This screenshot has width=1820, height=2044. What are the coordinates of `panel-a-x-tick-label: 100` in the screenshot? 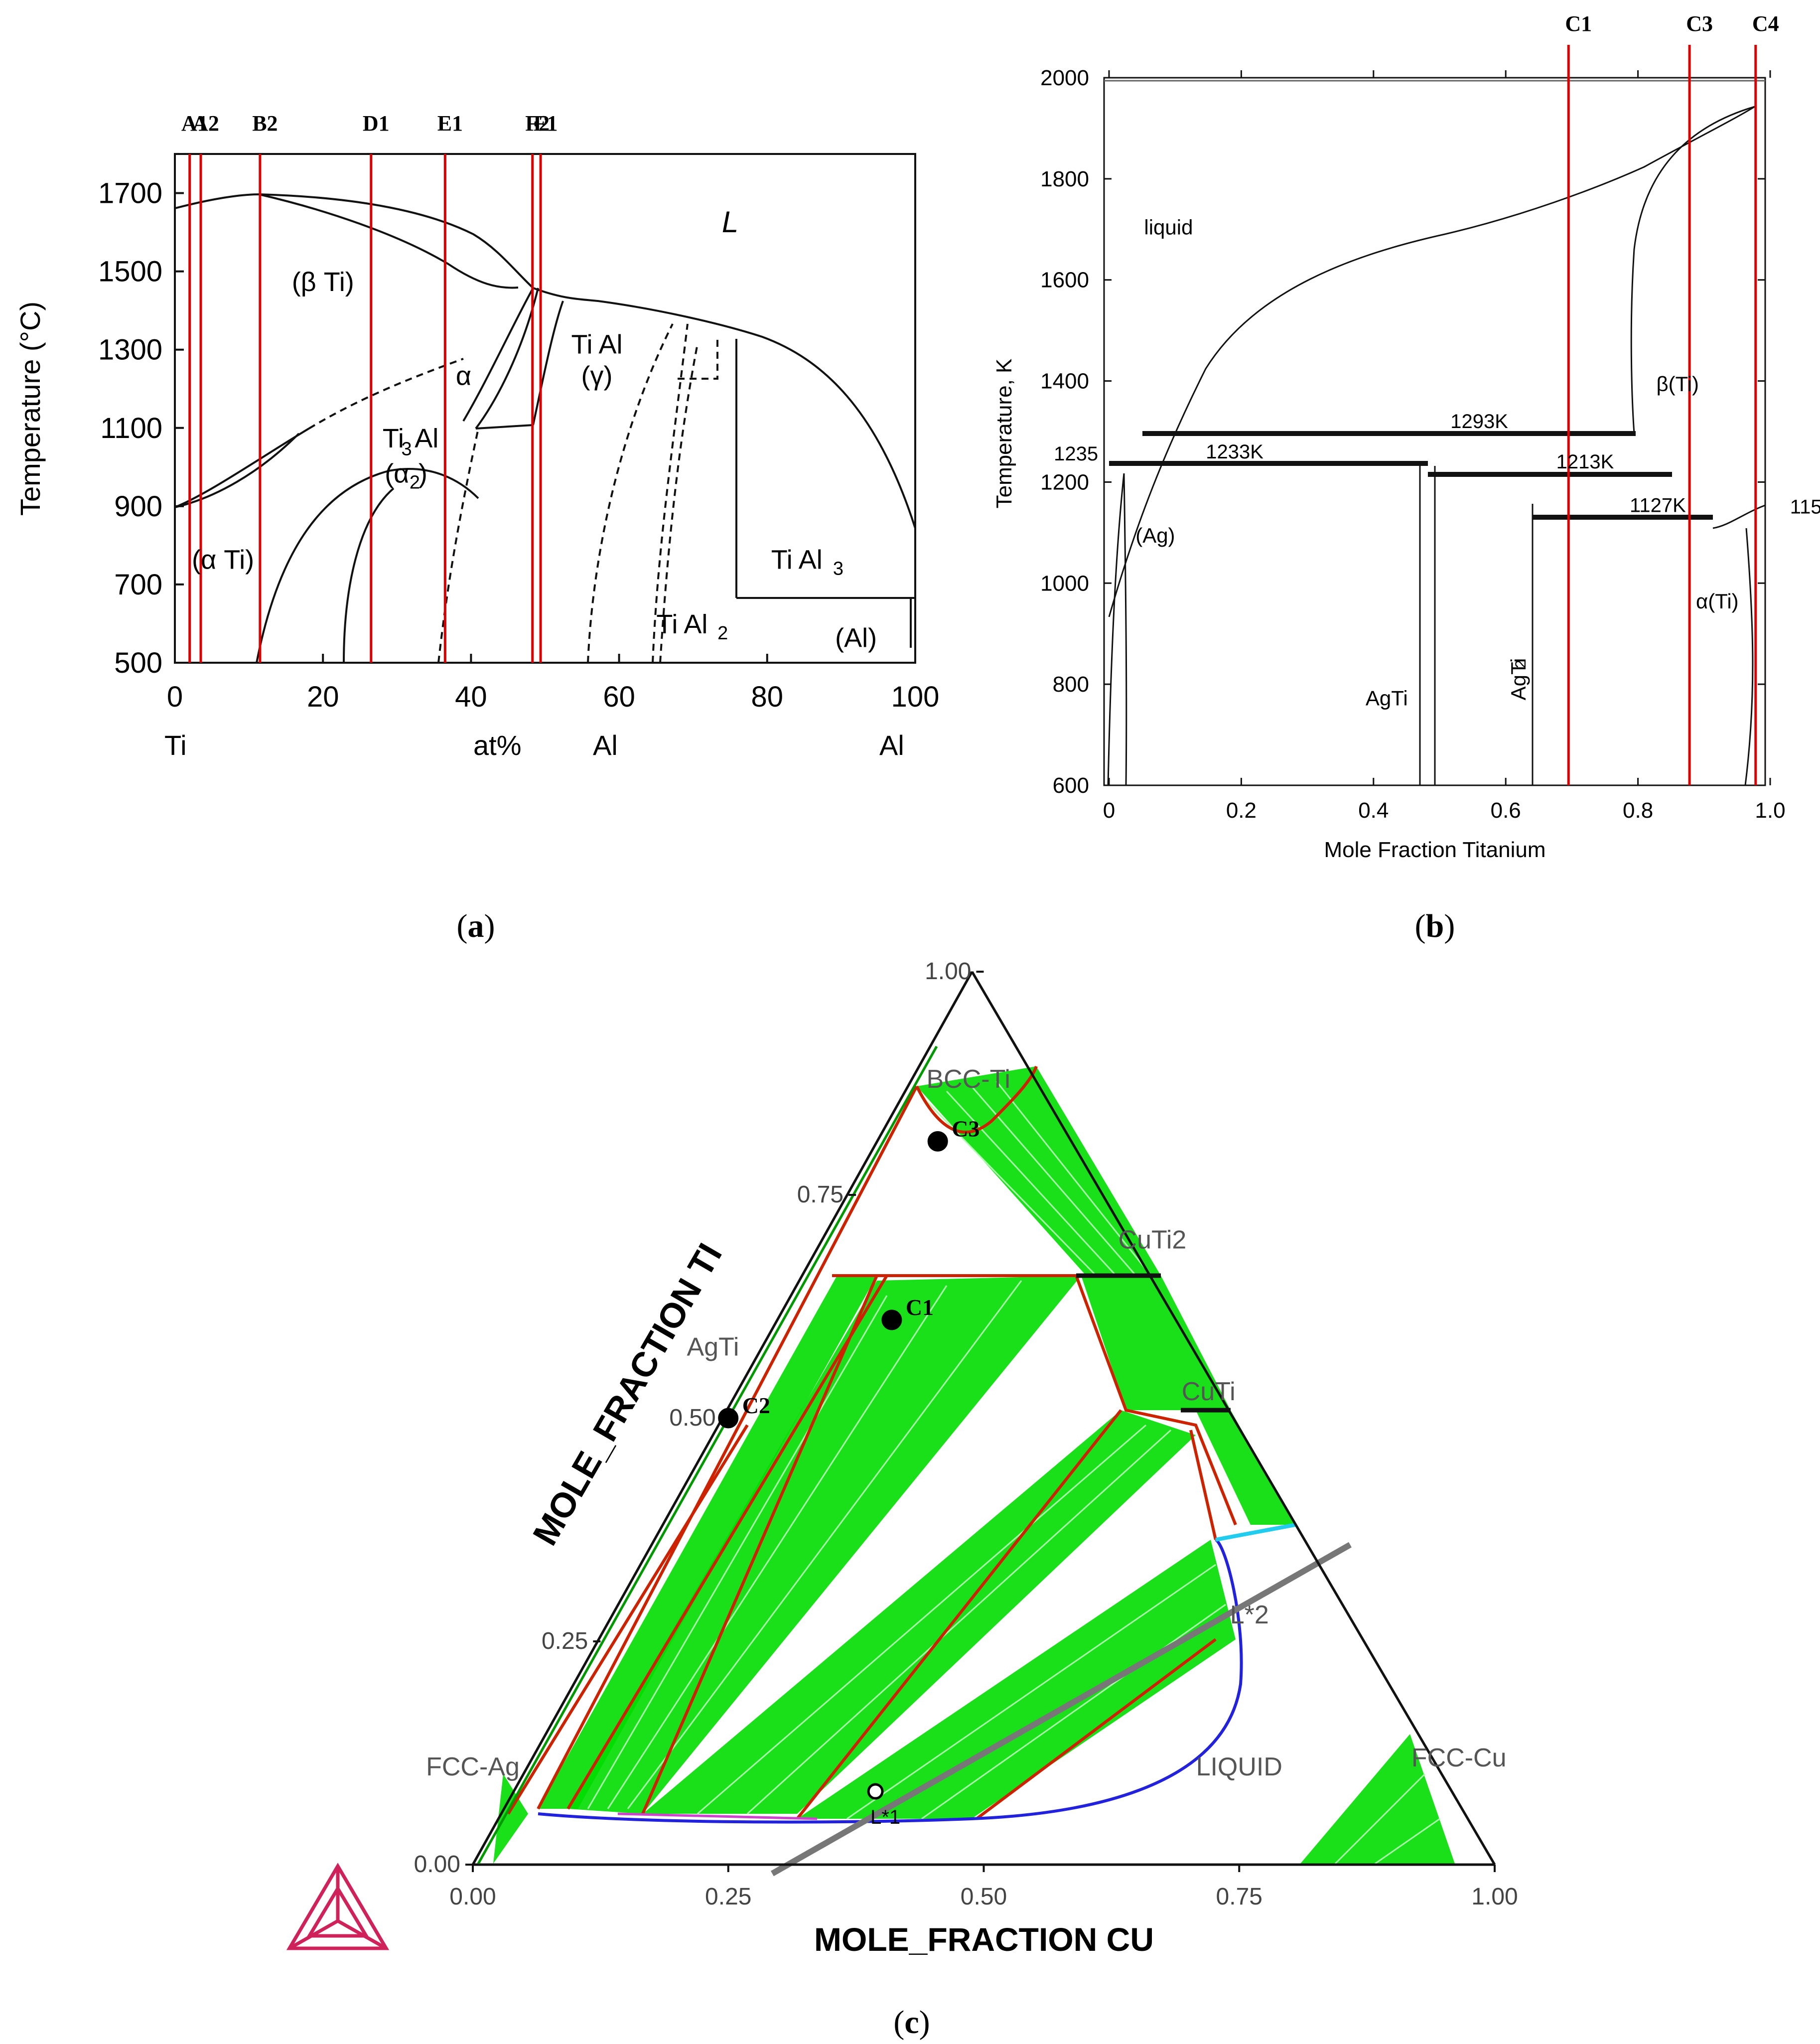 It's located at (915, 697).